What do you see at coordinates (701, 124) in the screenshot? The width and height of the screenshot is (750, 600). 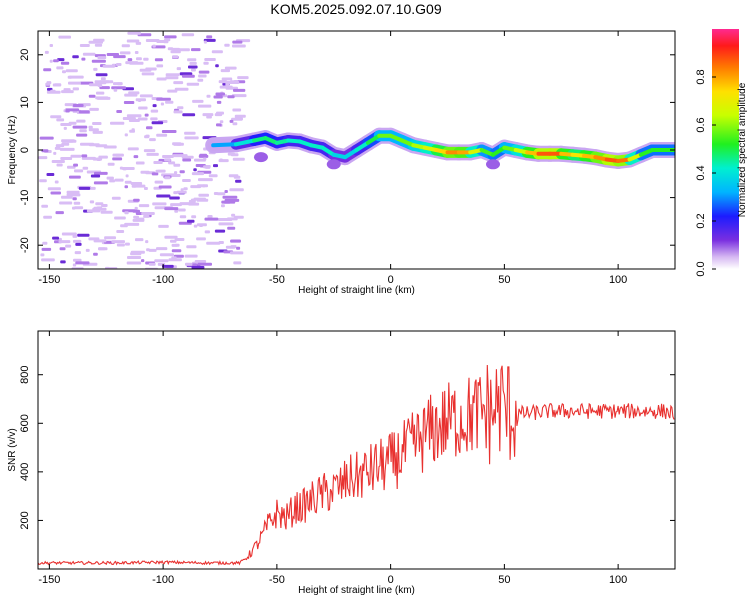 I see `colorbar-tick-label: 0.6` at bounding box center [701, 124].